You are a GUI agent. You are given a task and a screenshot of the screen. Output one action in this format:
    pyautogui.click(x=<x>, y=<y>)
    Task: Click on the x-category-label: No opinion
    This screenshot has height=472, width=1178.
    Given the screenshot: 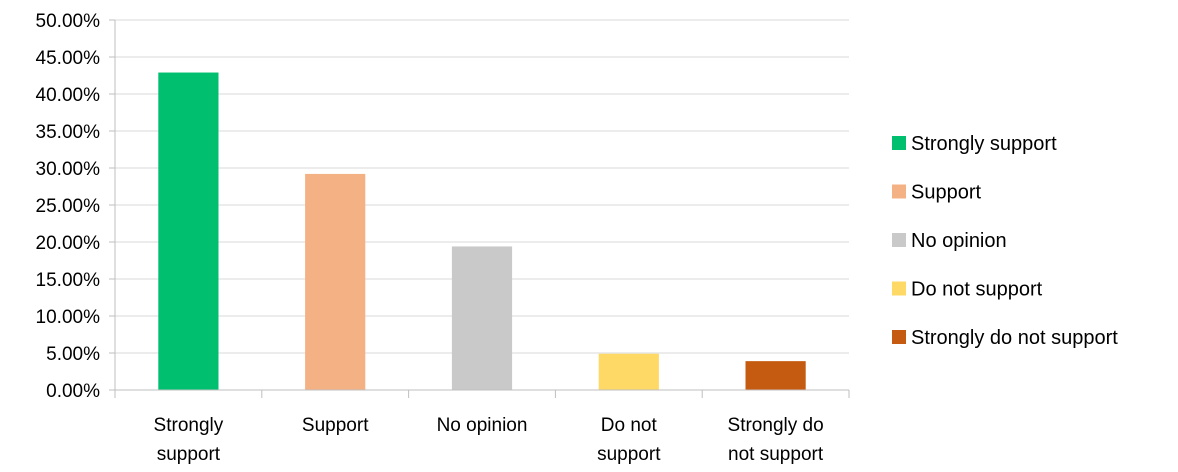 What is the action you would take?
    pyautogui.click(x=482, y=425)
    